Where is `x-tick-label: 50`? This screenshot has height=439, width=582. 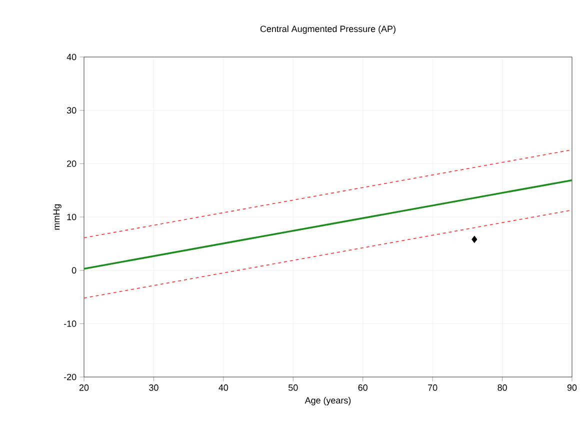
x-tick-label: 50 is located at coordinates (293, 387).